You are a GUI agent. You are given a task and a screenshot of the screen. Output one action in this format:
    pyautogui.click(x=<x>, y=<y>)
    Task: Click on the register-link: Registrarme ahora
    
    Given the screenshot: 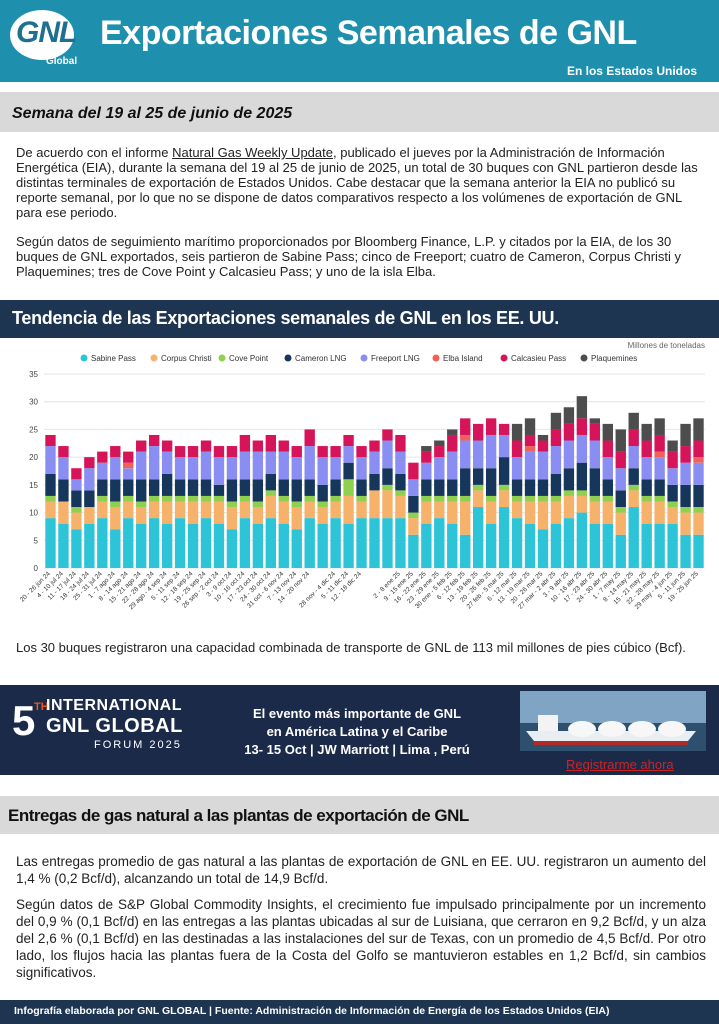 What is the action you would take?
    pyautogui.click(x=620, y=764)
    